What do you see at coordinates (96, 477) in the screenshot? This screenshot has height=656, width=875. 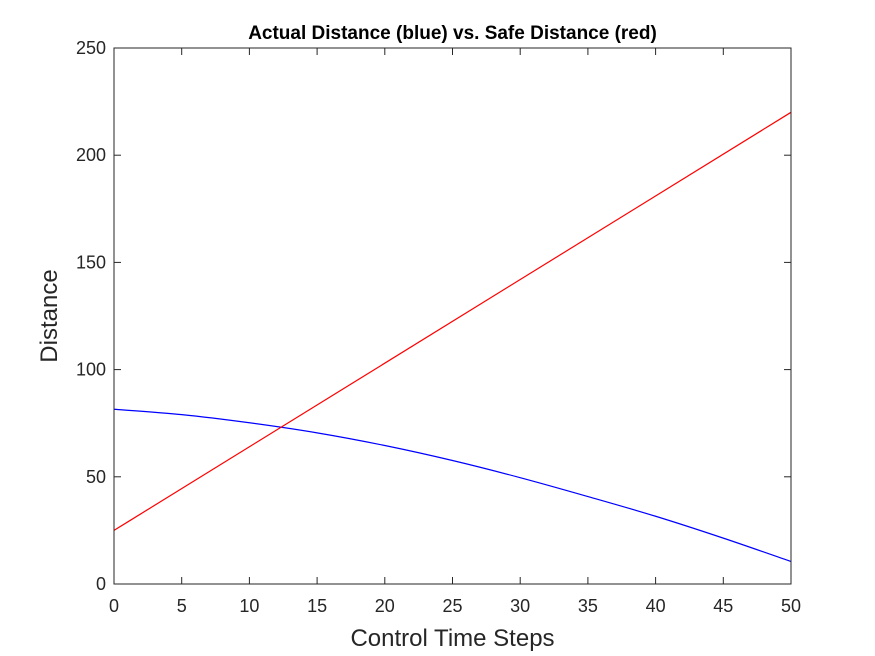 I see `y-tick-label: 50` at bounding box center [96, 477].